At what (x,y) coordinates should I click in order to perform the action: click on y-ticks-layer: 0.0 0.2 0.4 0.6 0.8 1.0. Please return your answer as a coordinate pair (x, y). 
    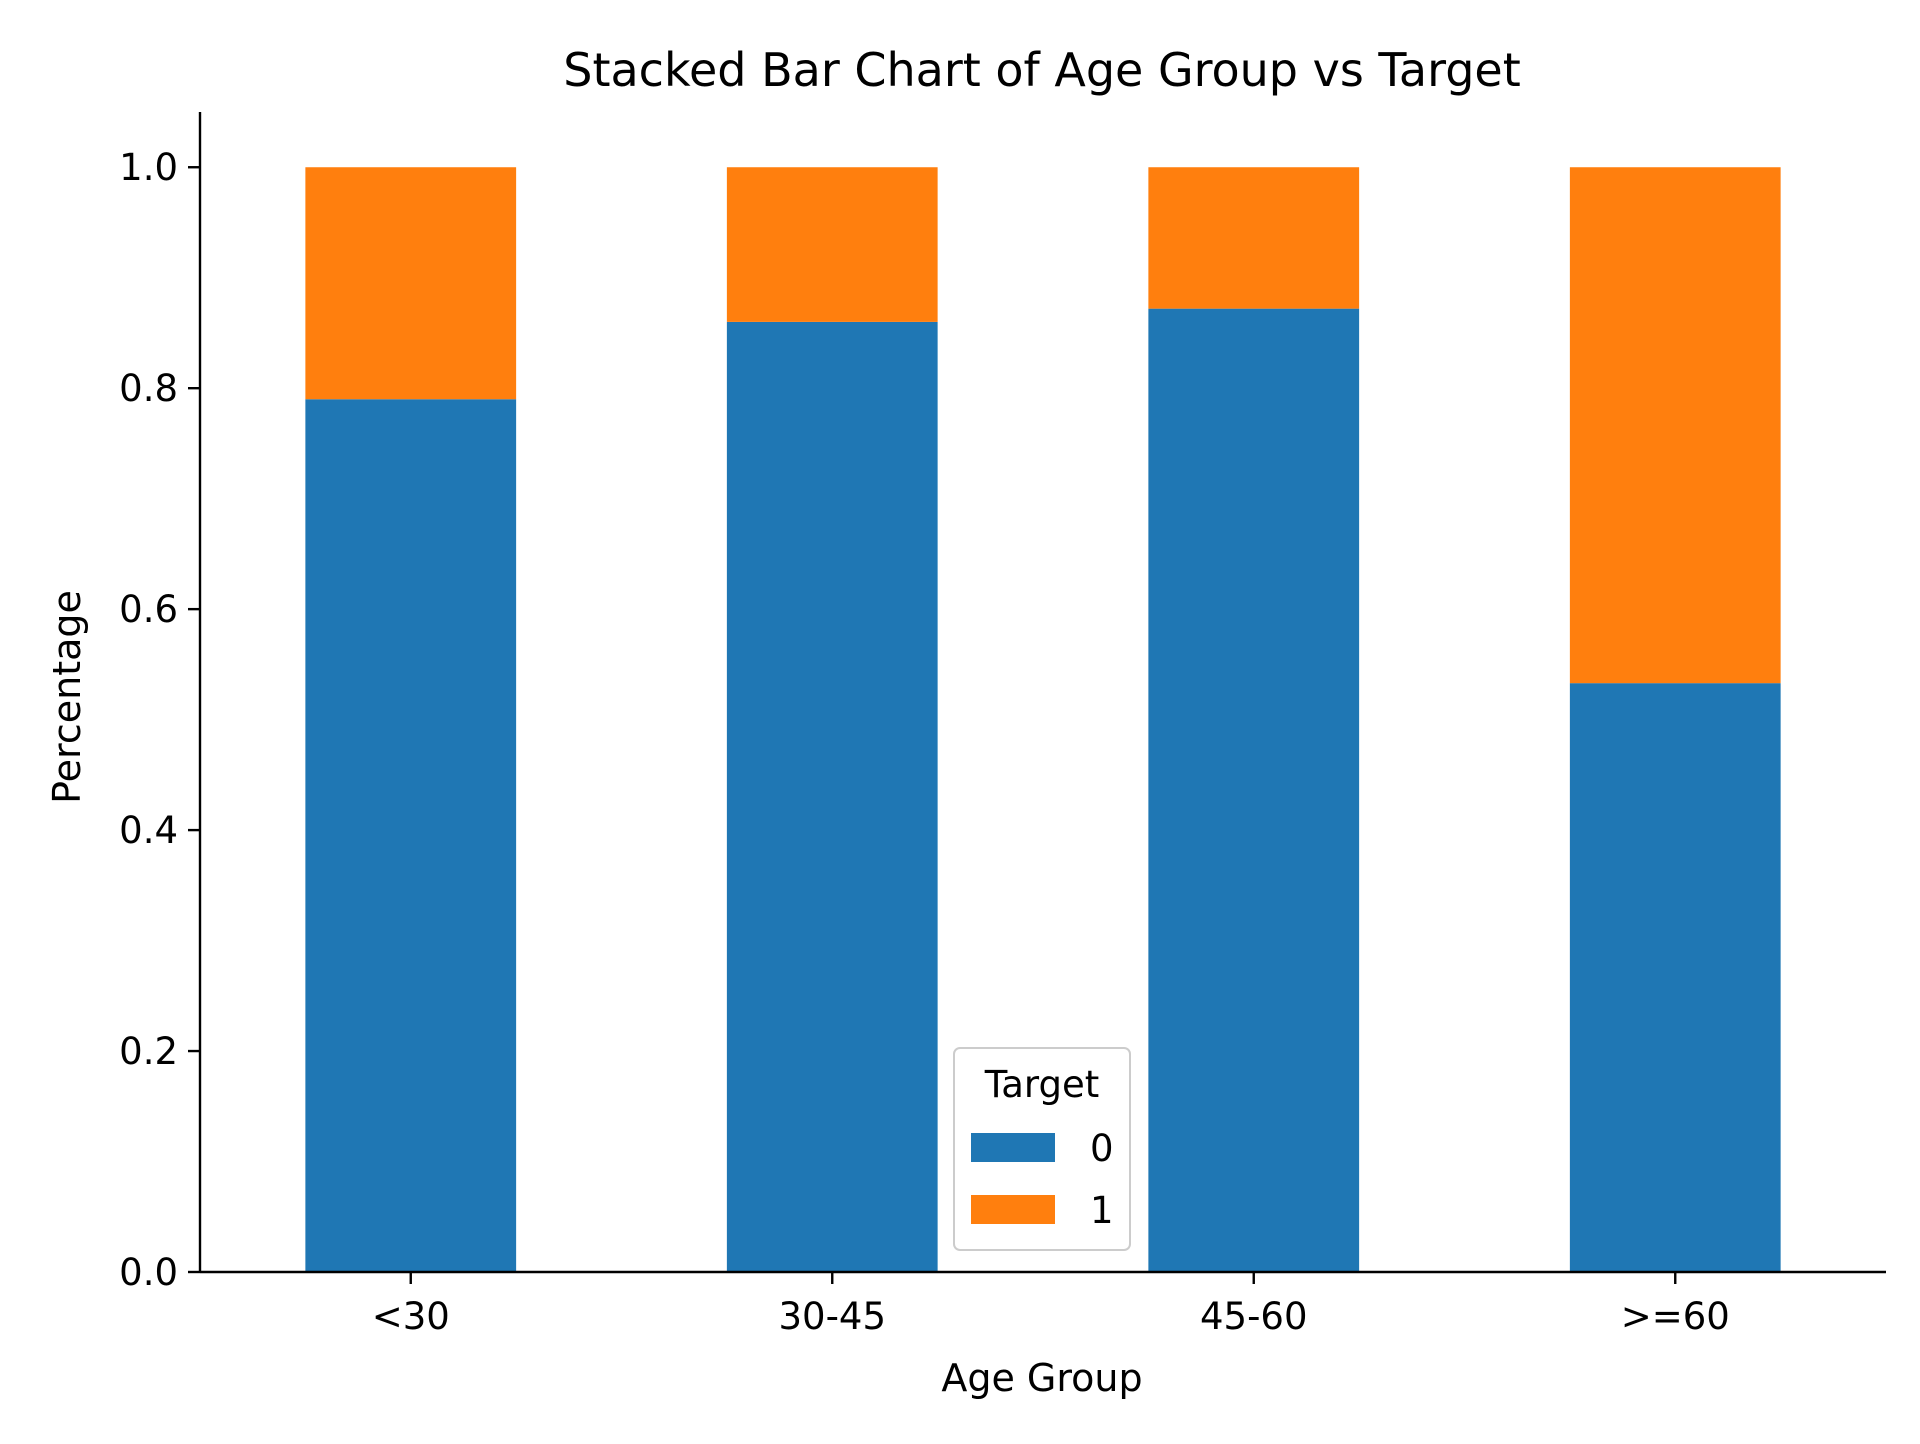
    Looking at the image, I should click on (159, 720).